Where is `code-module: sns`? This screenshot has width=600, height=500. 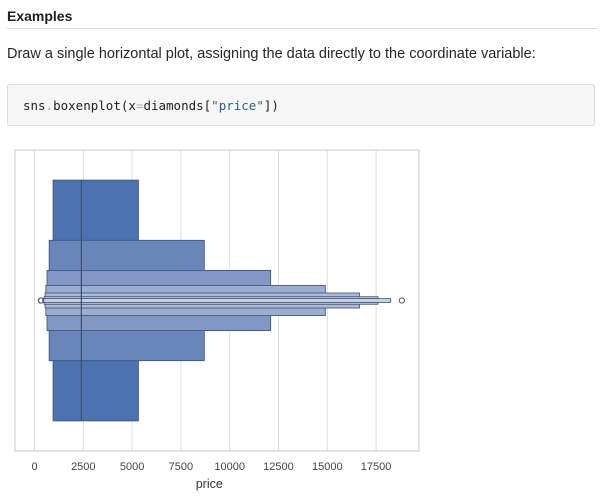
code-module: sns is located at coordinates (34, 105).